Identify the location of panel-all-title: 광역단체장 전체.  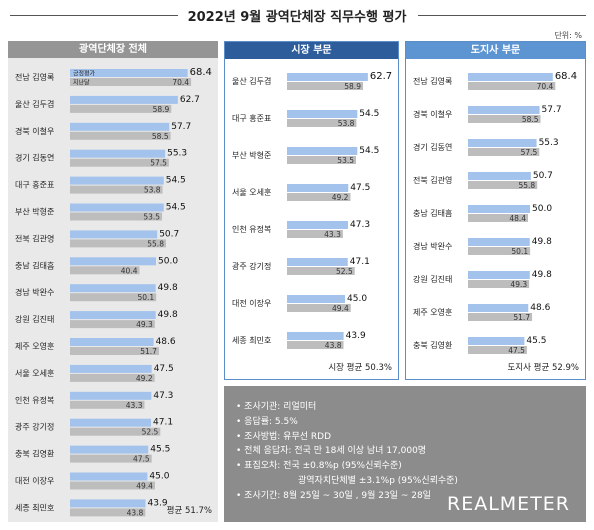
(113, 49).